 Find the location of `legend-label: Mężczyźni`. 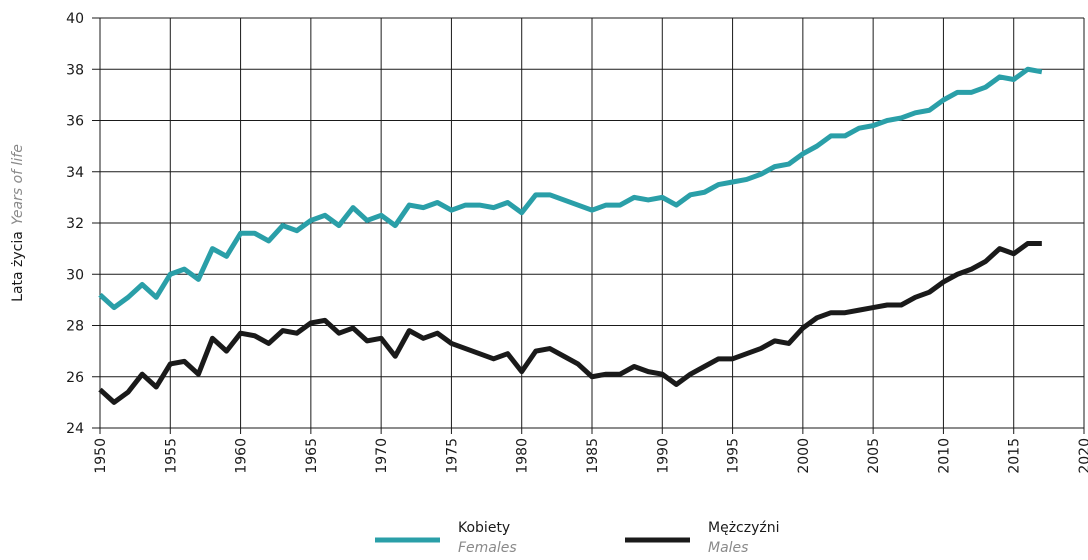

legend-label: Mężczyźni is located at coordinates (743, 528).